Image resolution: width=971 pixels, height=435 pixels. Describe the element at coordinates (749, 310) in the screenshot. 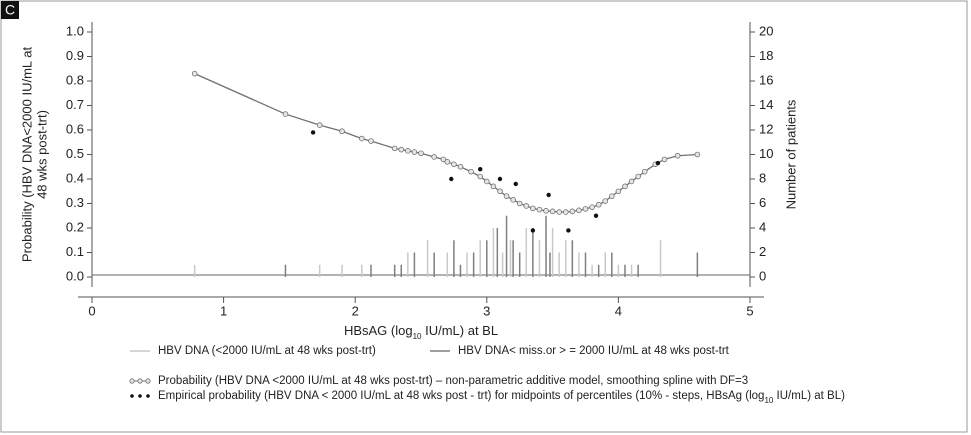

I see `x-tick-label: 5` at that location.